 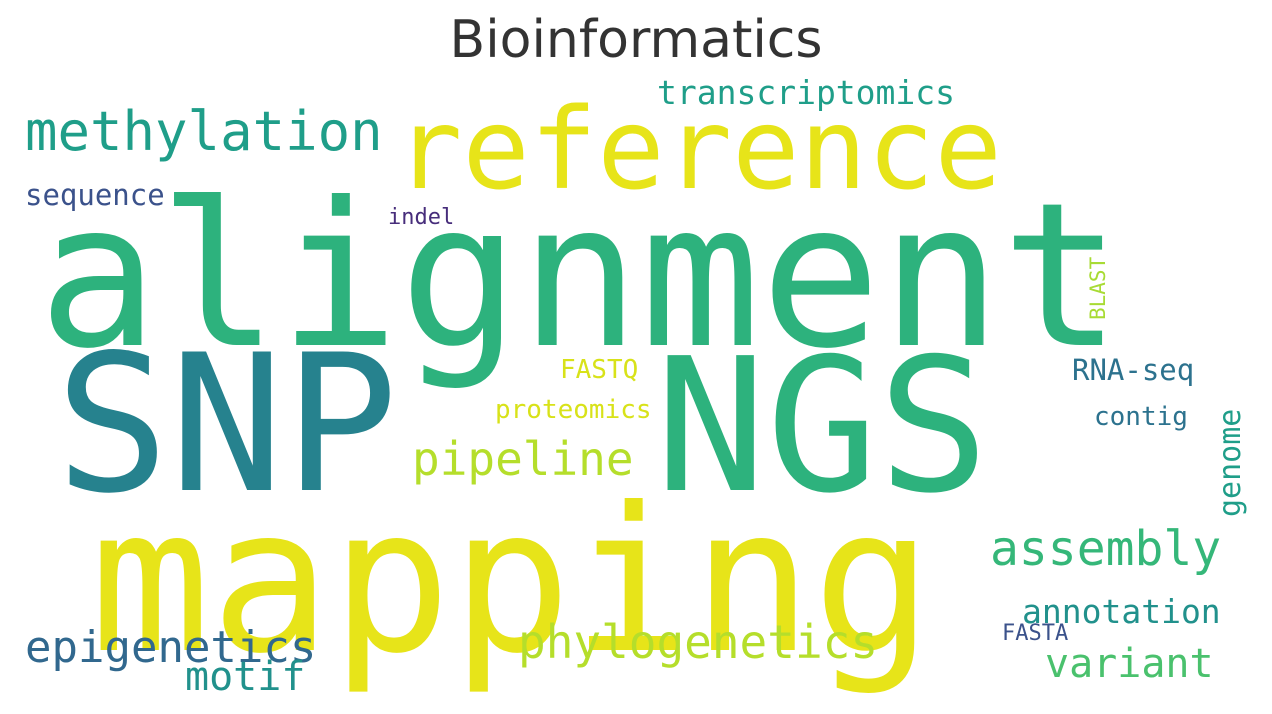 I want to click on word-indel: indel, so click(x=421, y=217).